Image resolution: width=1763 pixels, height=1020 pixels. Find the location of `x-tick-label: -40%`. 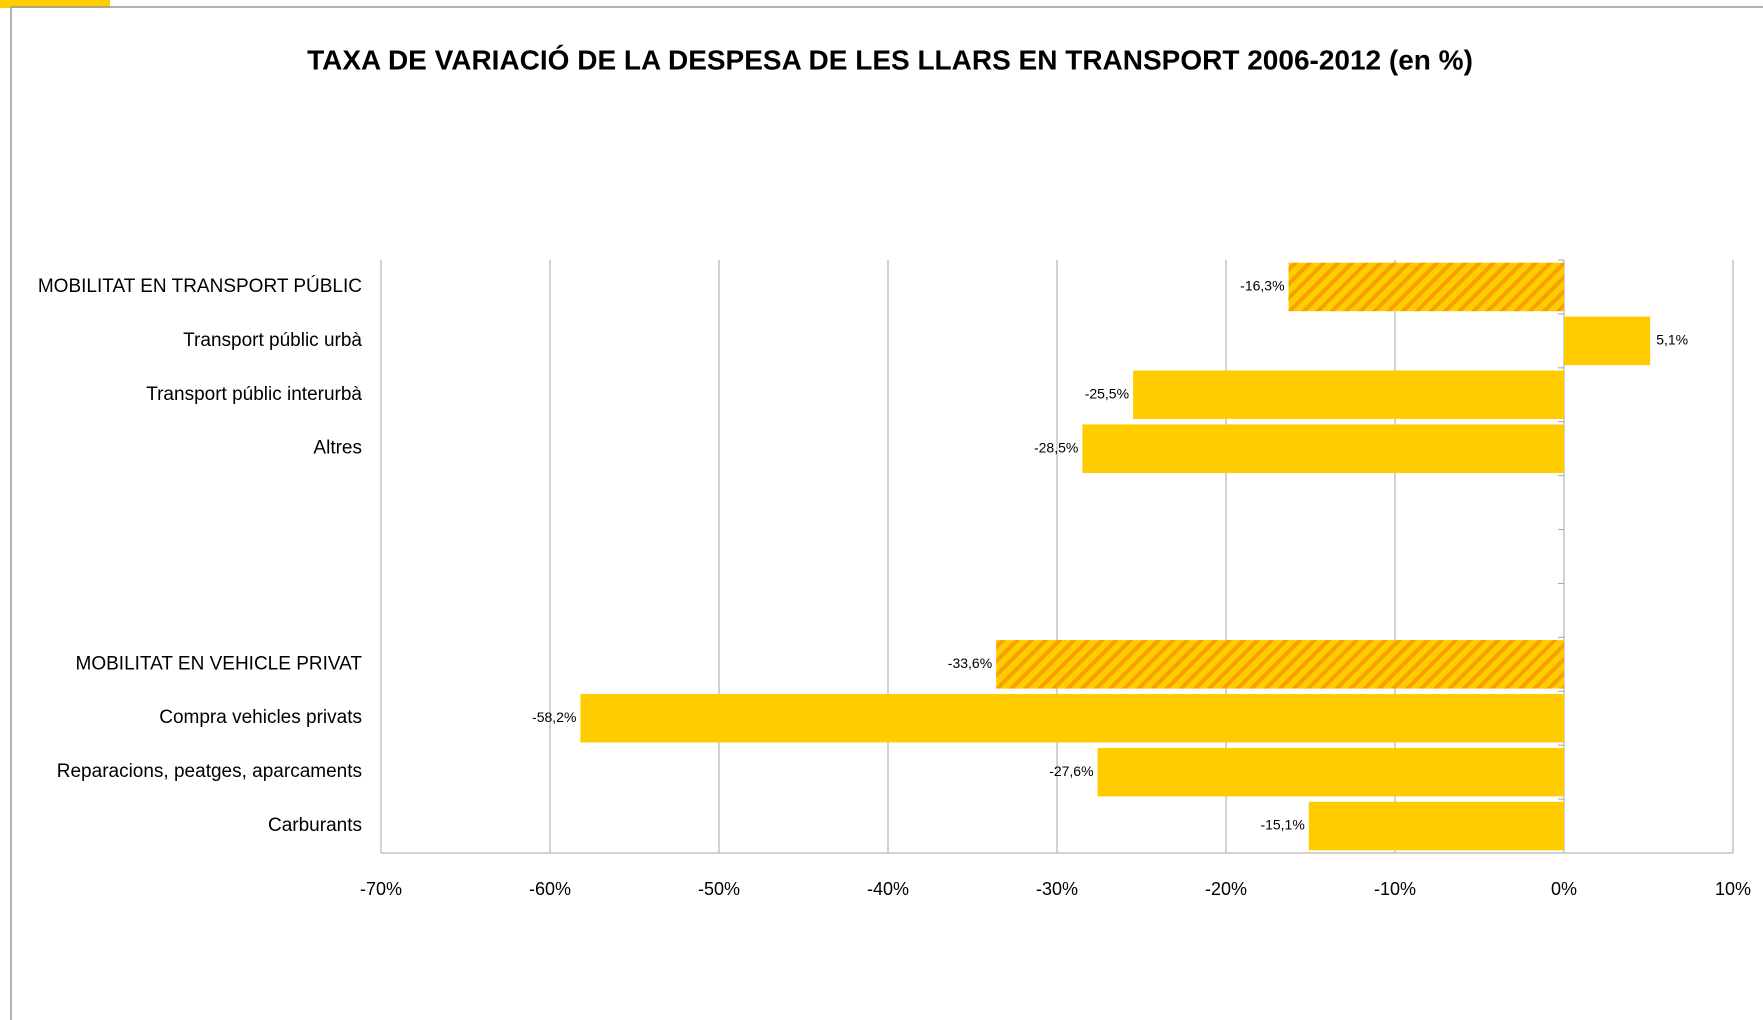

x-tick-label: -40% is located at coordinates (888, 889).